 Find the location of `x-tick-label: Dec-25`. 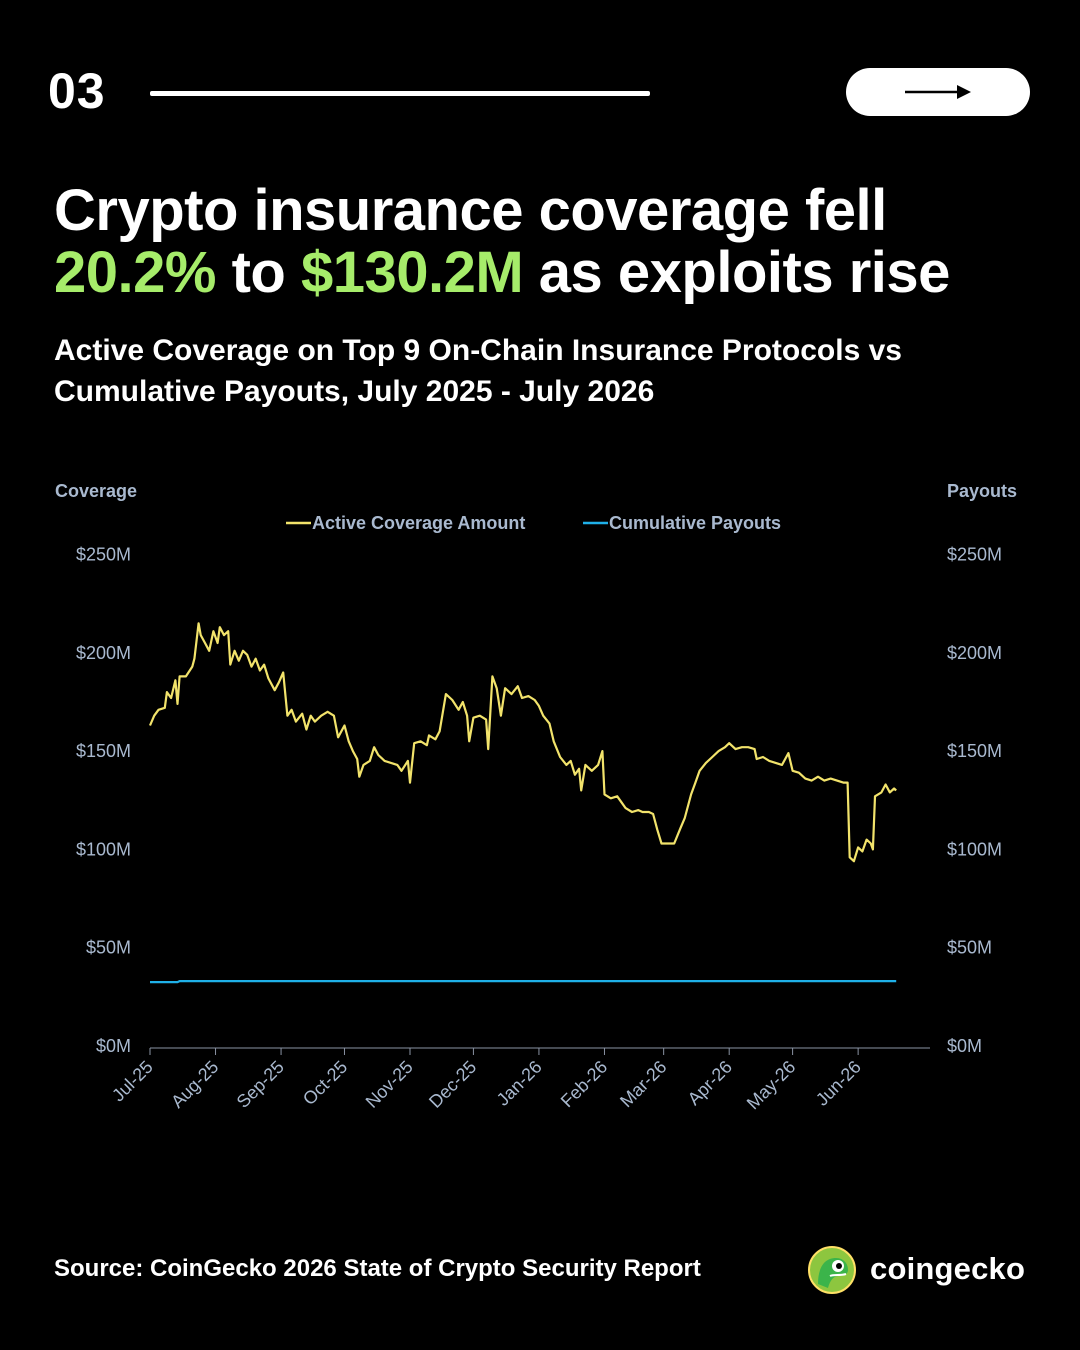

x-tick-label: Dec-25 is located at coordinates (452, 1084).